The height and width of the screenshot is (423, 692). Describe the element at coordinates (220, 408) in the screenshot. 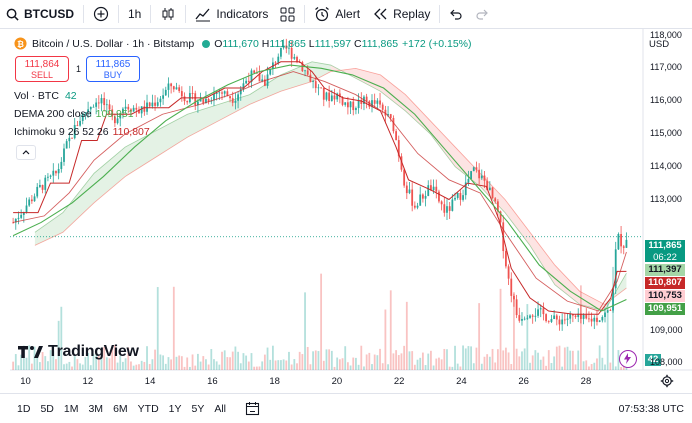

I see `range-button-all: All` at that location.